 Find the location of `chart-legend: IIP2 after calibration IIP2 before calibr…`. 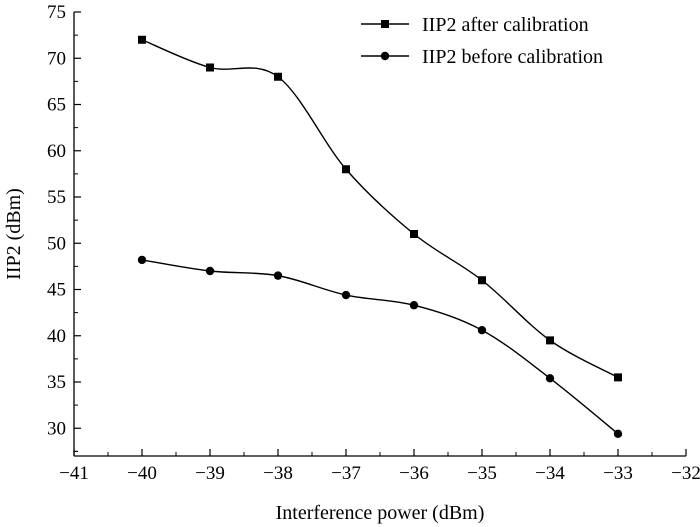

chart-legend: IIP2 after calibration IIP2 before calibr… is located at coordinates (482, 41).